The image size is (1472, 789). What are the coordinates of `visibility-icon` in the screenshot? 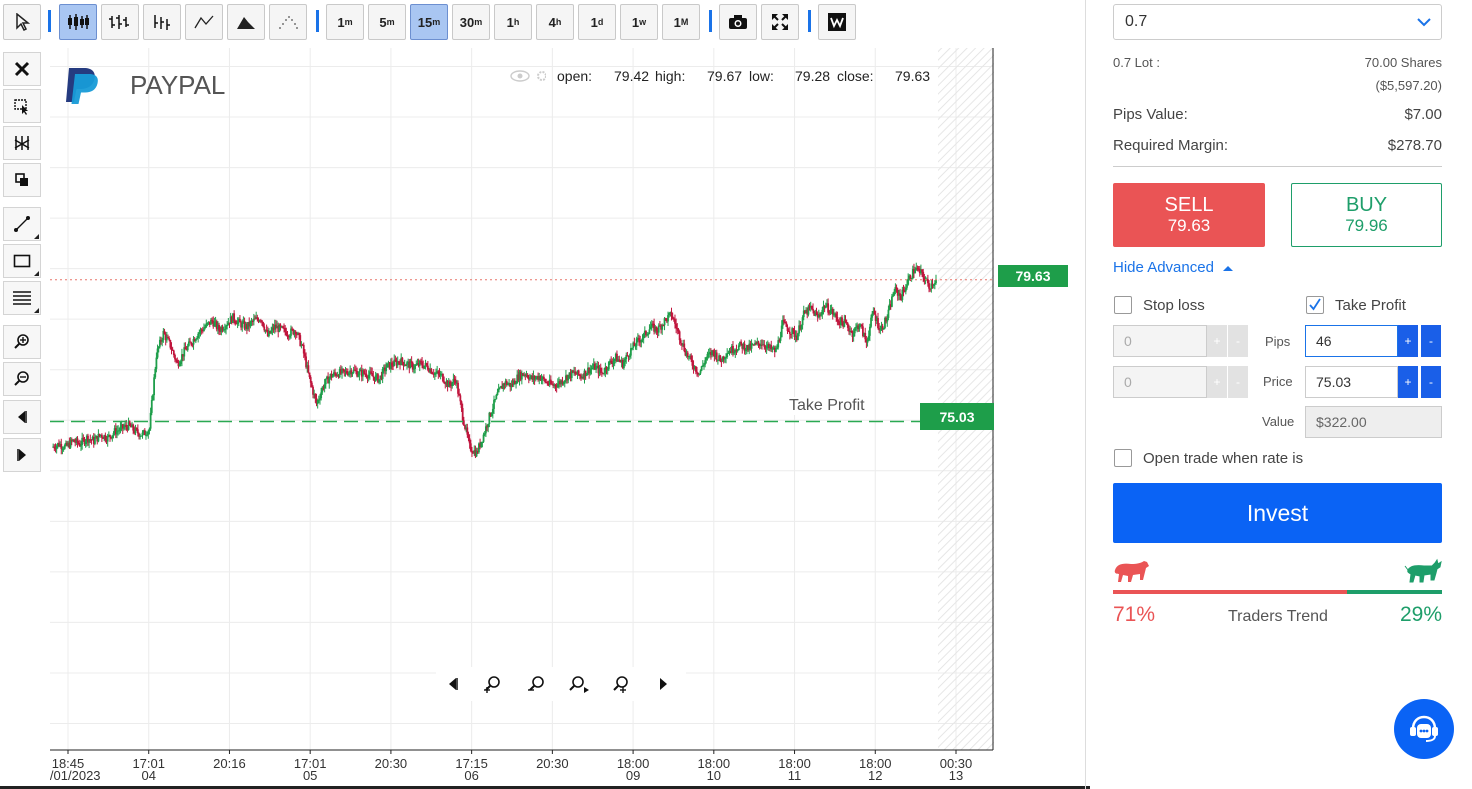 It's located at (528, 78).